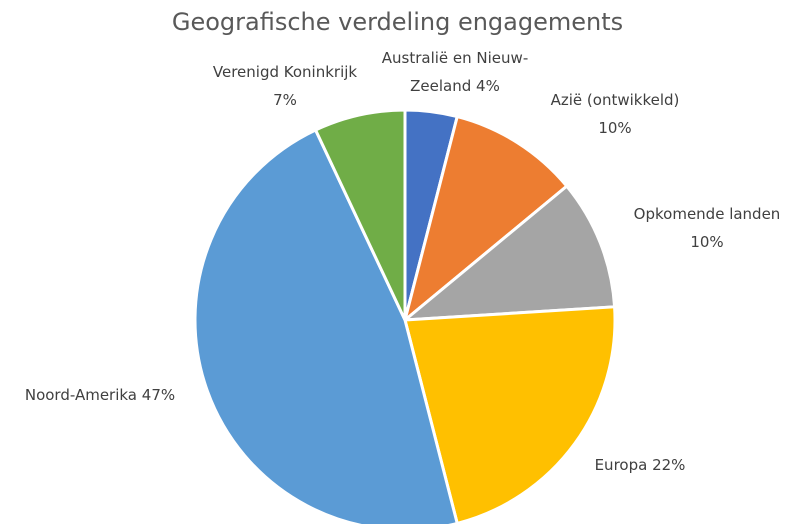 The width and height of the screenshot is (795, 524). Describe the element at coordinates (707, 214) in the screenshot. I see `category-label: Opkomende landen` at that location.